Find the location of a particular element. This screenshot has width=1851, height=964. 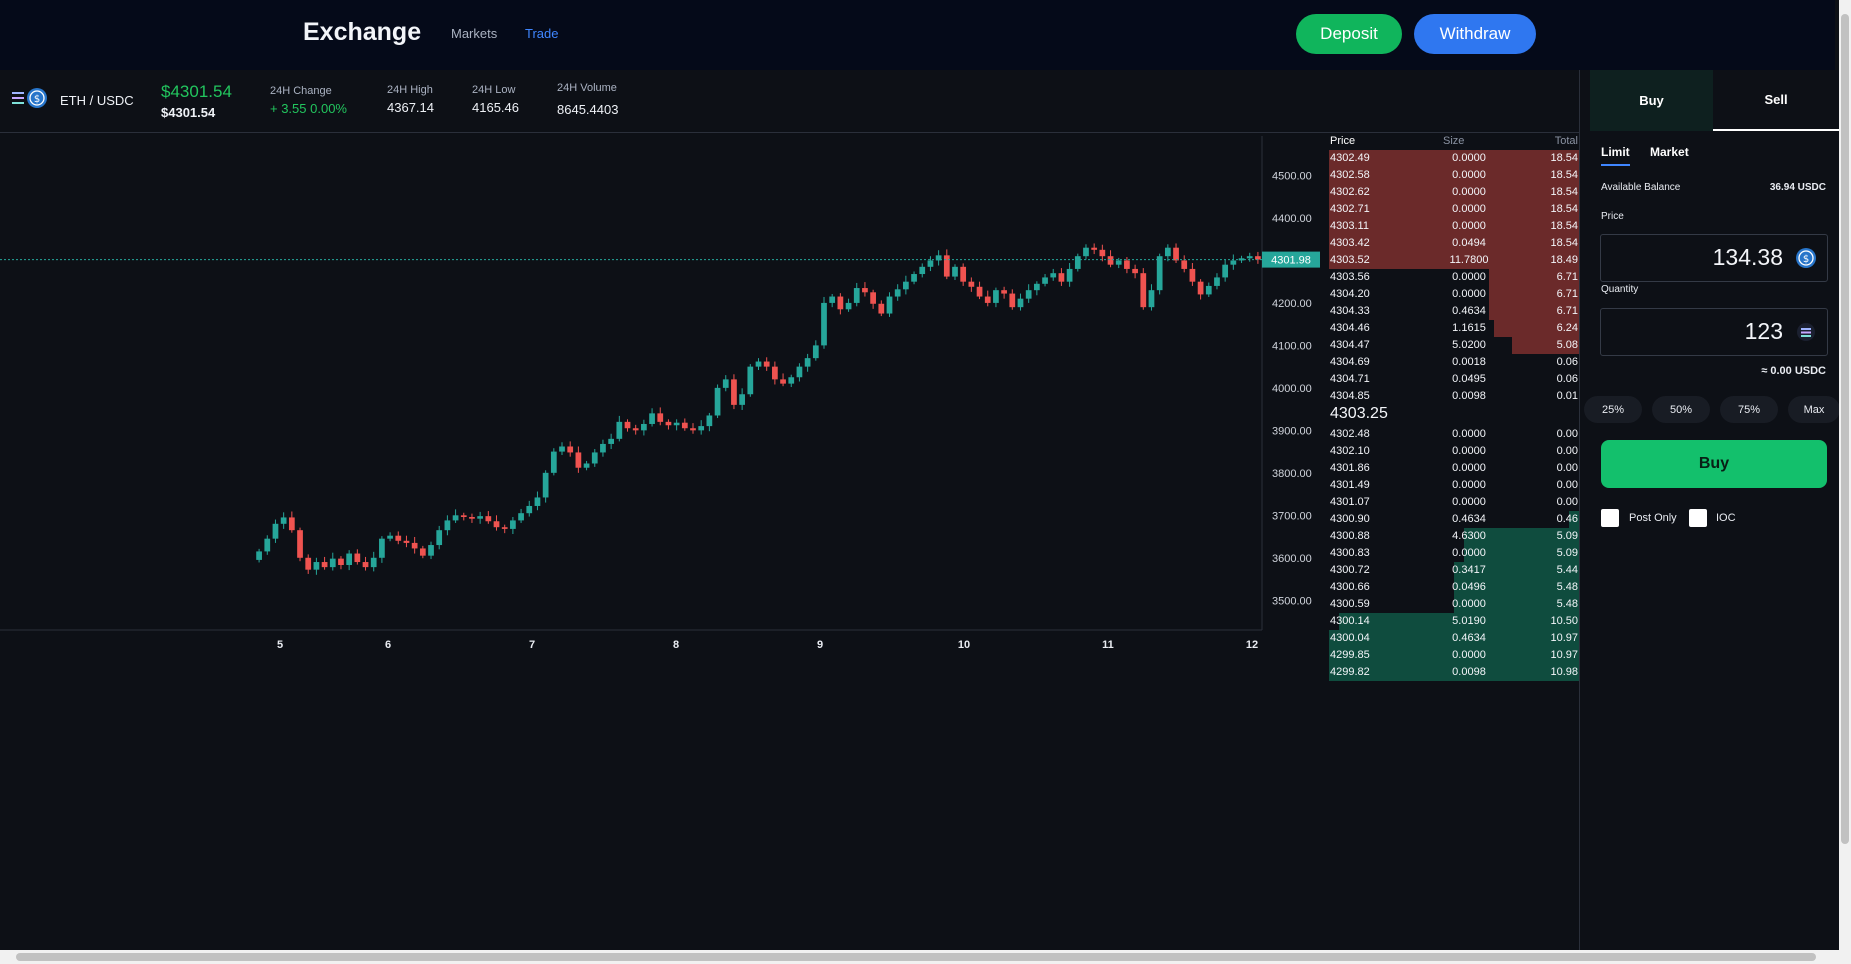

post-only-checkbox is located at coordinates (1610, 518).